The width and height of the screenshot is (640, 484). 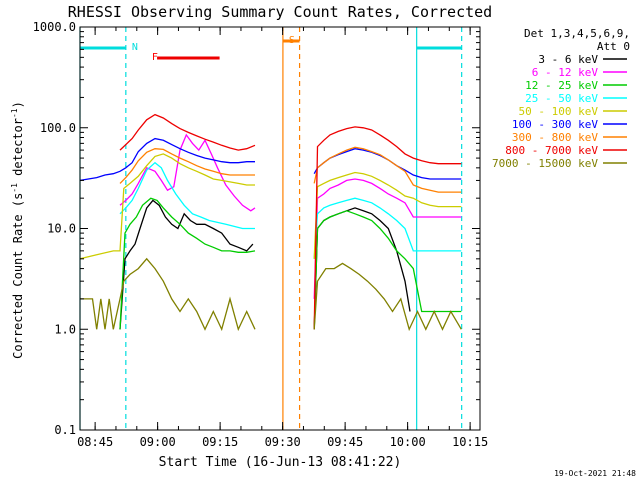 I want to click on legend-entry-label: 800 - 7000 keV, so click(x=551, y=150).